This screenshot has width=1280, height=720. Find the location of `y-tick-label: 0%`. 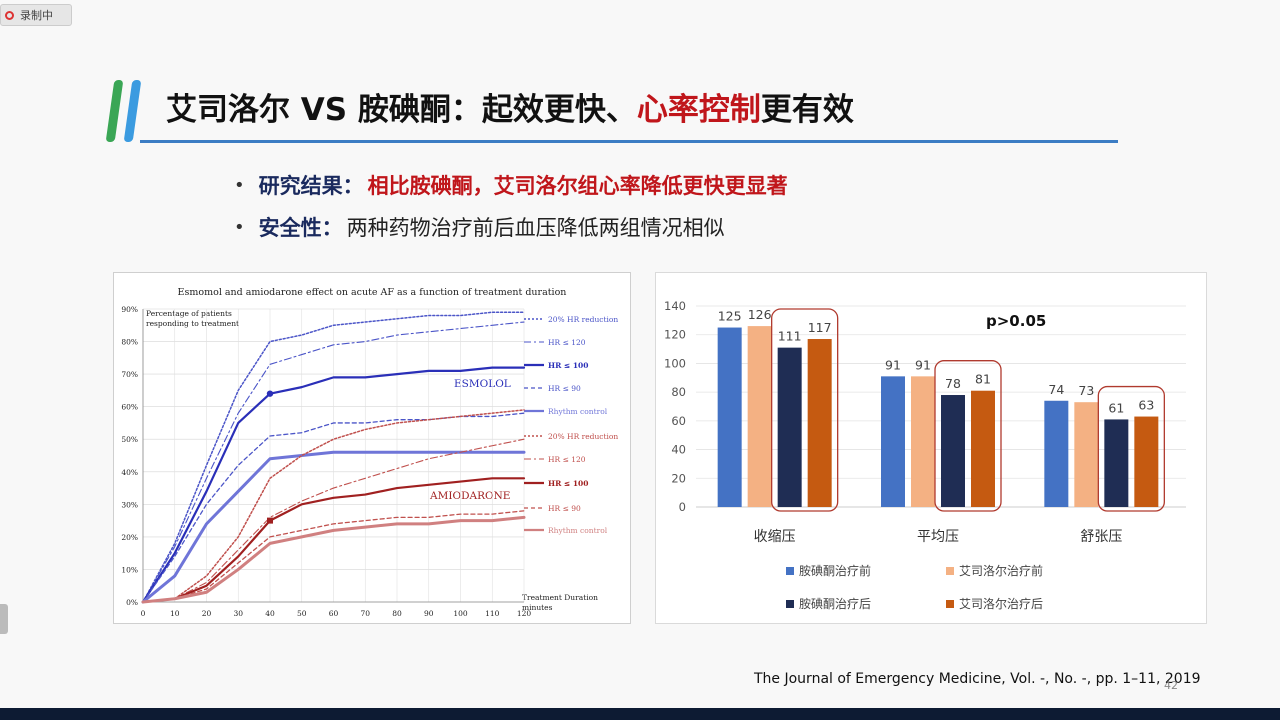

y-tick-label: 0% is located at coordinates (132, 602).